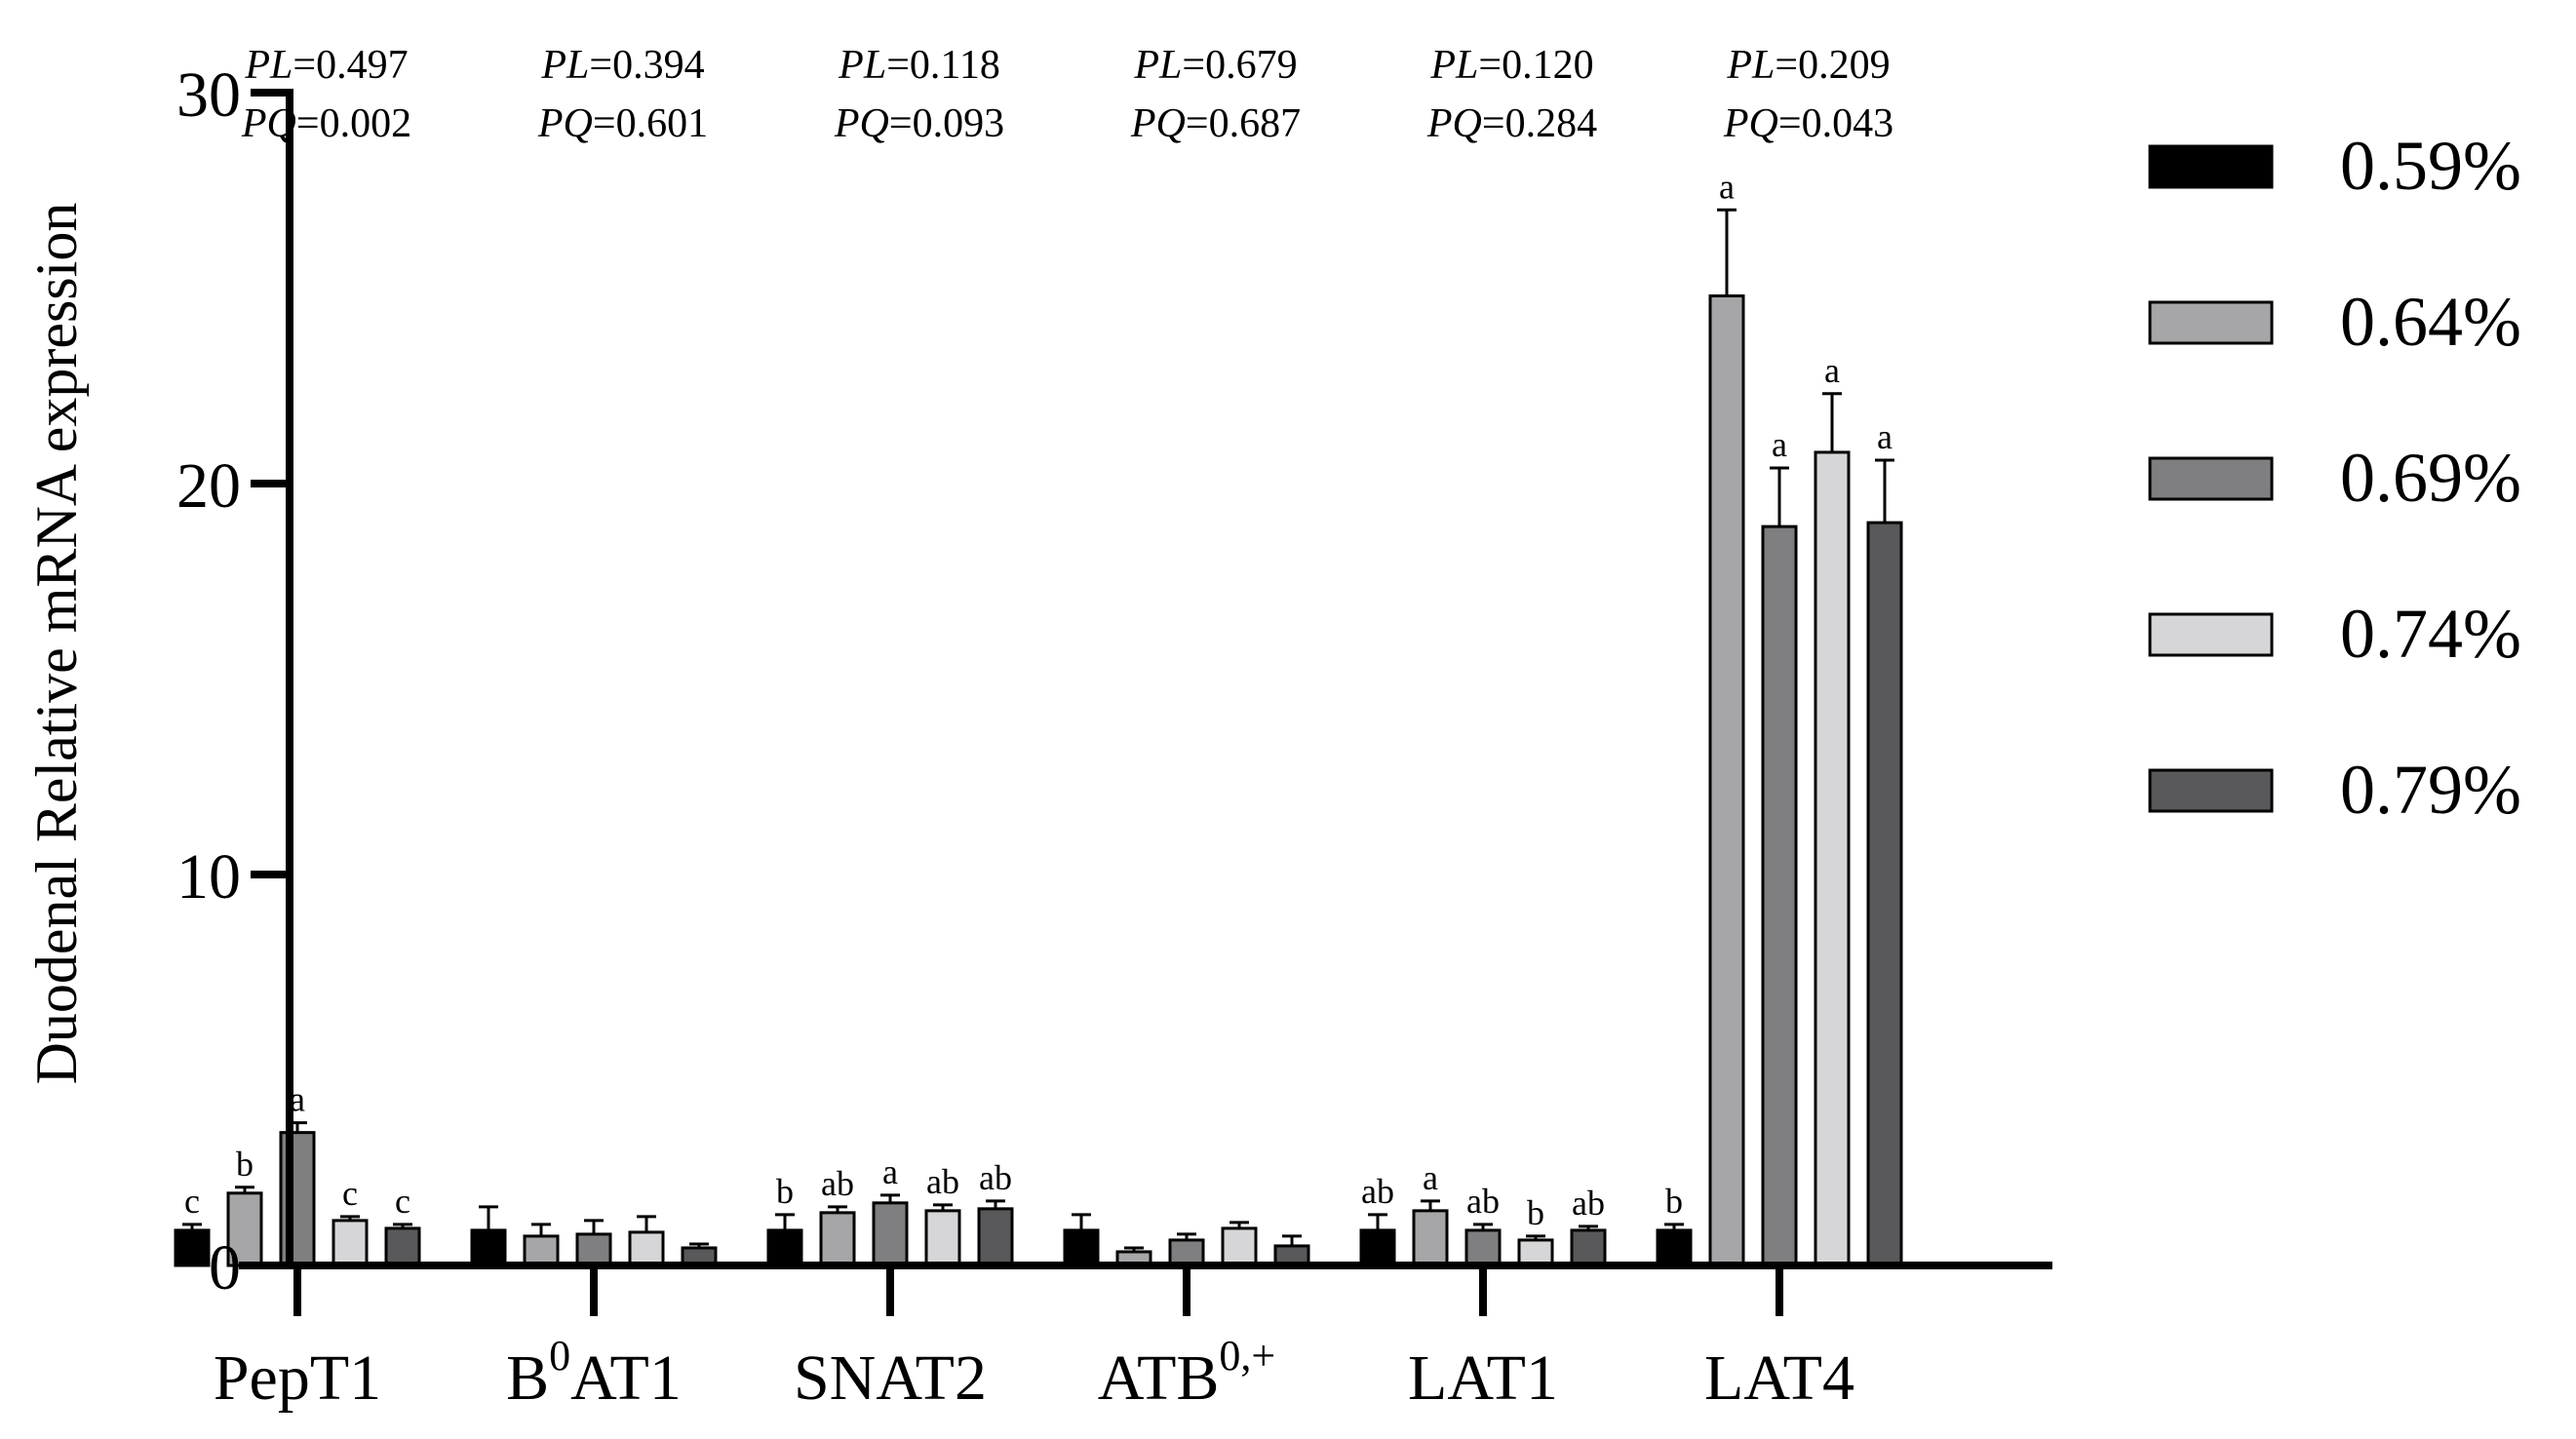 This screenshot has width=2576, height=1439. Describe the element at coordinates (785, 1191) in the screenshot. I see `significance-letter-SNAT2-0.59%: b` at that location.